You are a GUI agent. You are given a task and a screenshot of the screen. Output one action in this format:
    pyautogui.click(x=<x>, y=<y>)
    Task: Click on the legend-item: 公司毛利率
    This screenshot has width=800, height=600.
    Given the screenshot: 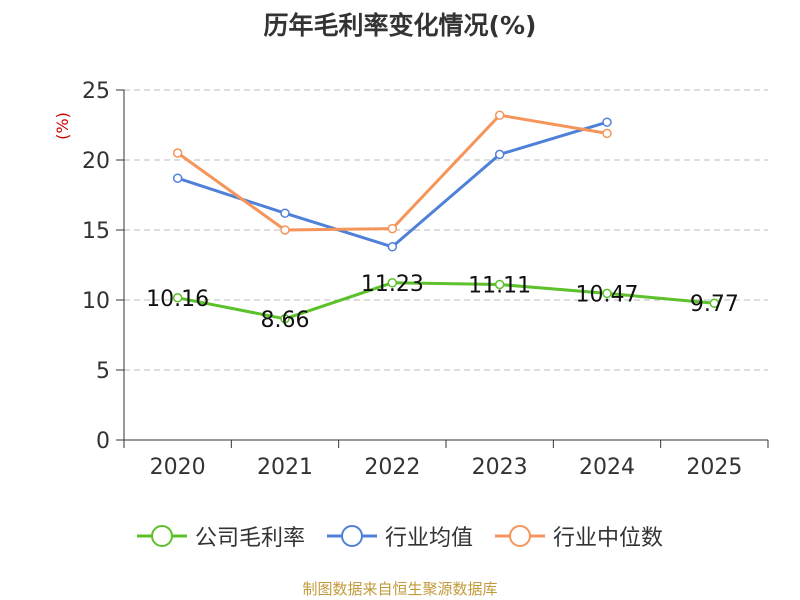 What is the action you would take?
    pyautogui.click(x=220, y=536)
    